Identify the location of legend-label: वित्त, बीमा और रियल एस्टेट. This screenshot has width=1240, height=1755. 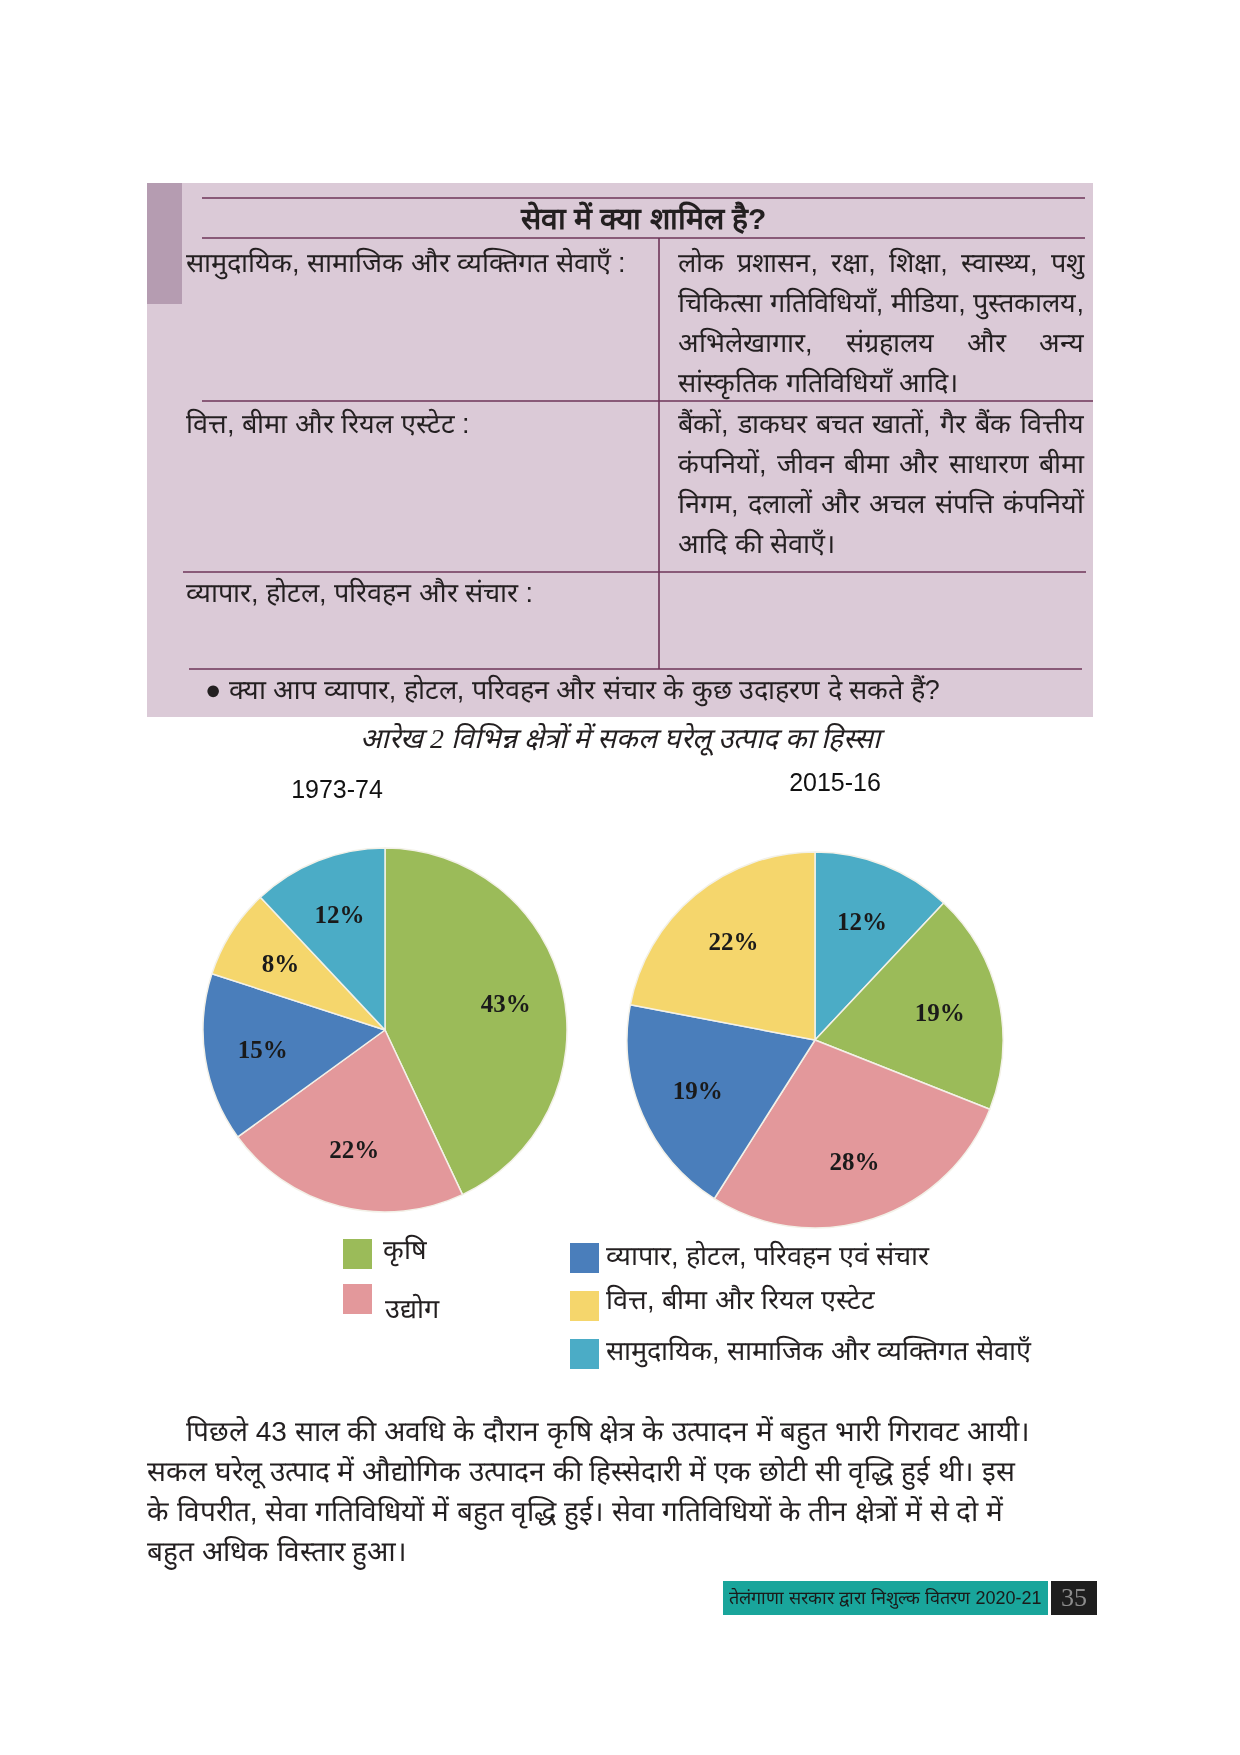
(740, 1300).